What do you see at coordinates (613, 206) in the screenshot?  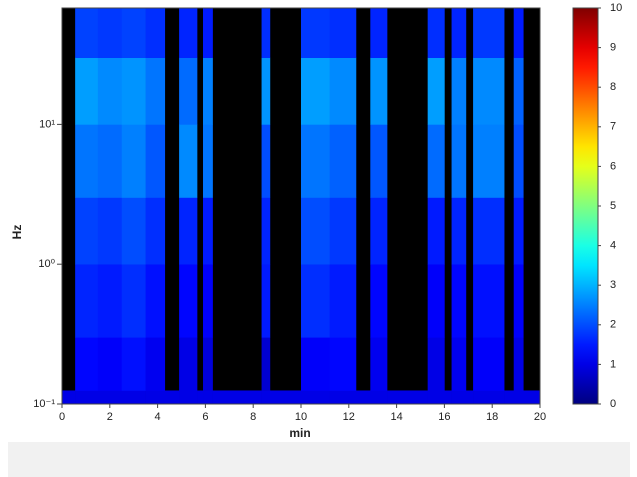 I see `colorbar-tick-label: 5` at bounding box center [613, 206].